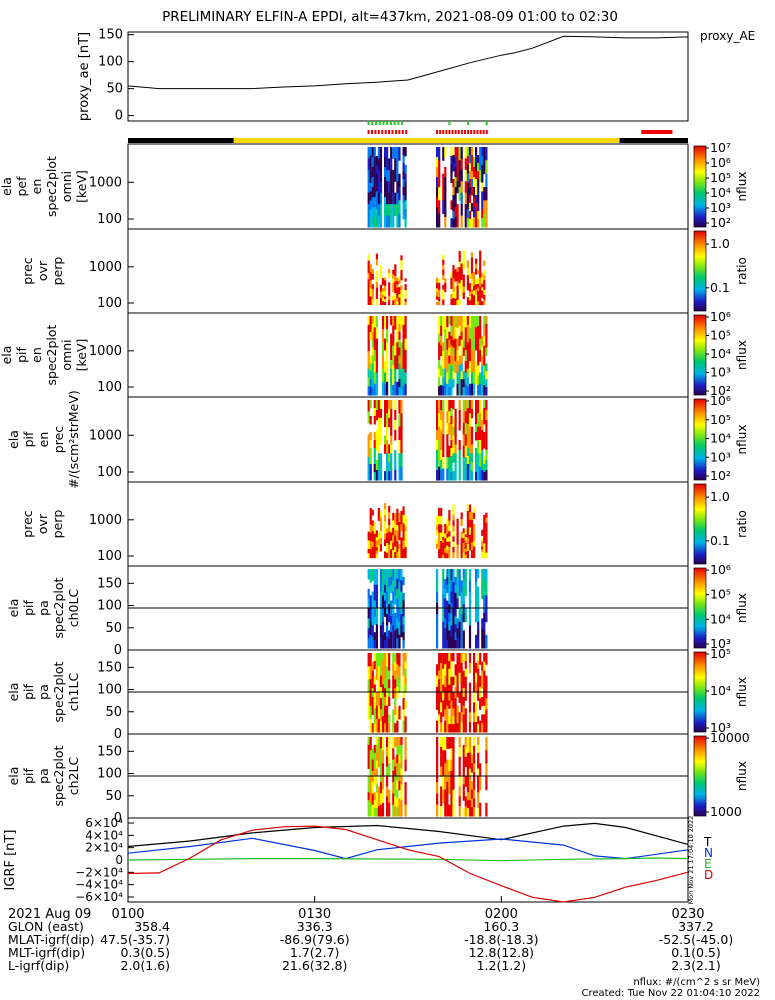 The image size is (775, 1000). I want to click on colorbar-label: 10⁵, so click(720, 594).